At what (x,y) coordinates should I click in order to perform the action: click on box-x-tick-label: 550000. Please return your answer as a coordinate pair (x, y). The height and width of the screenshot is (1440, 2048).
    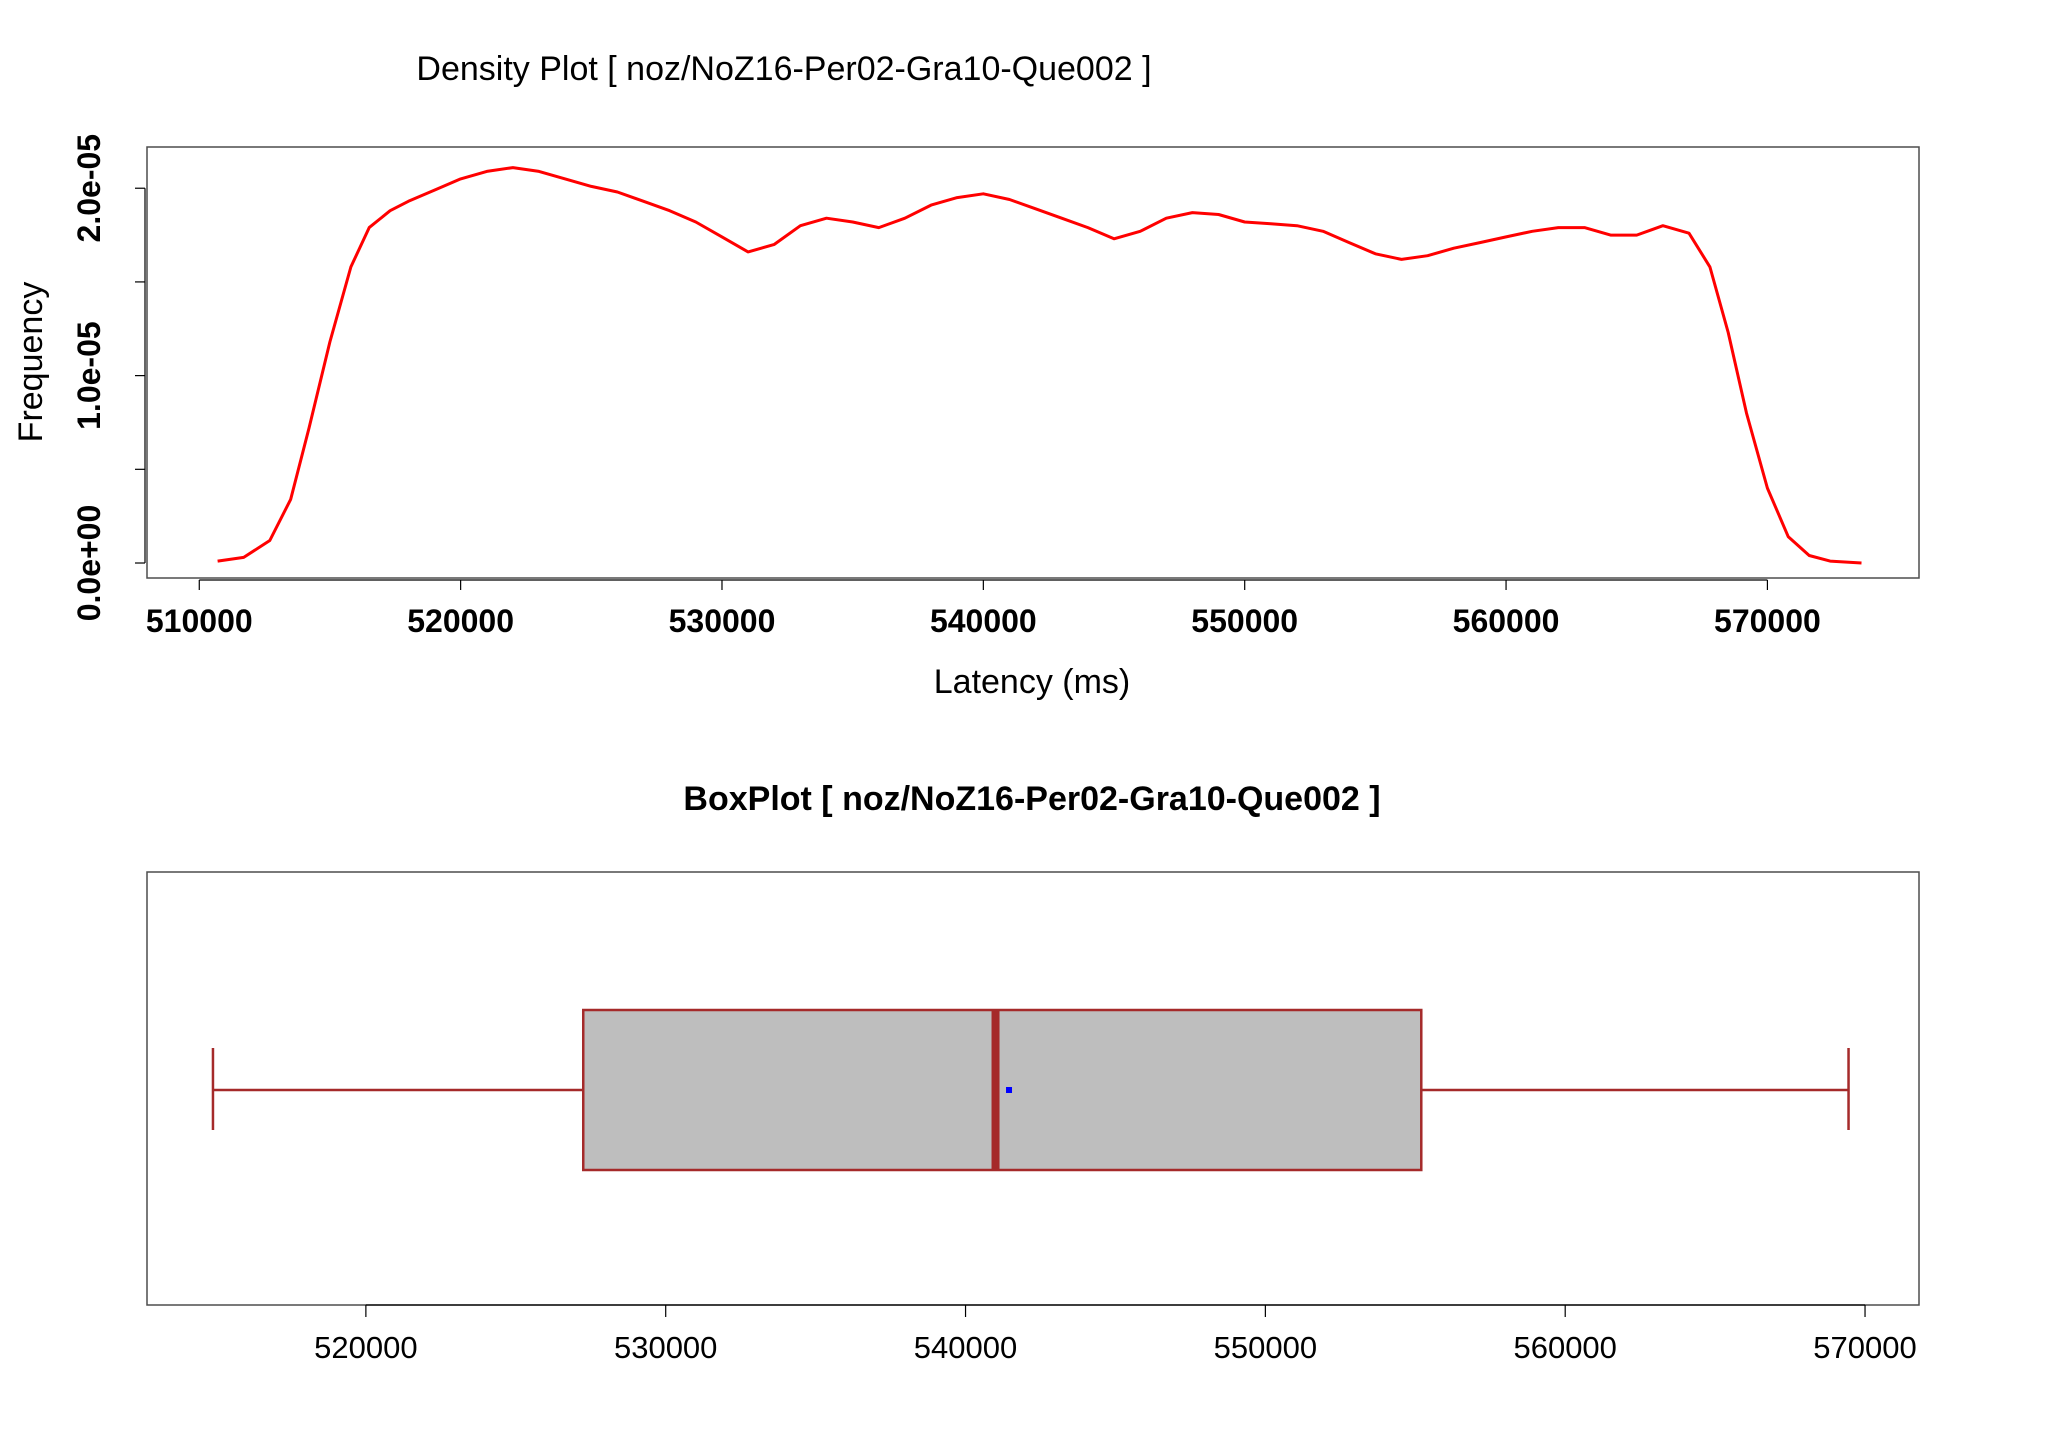
    Looking at the image, I should click on (1265, 1347).